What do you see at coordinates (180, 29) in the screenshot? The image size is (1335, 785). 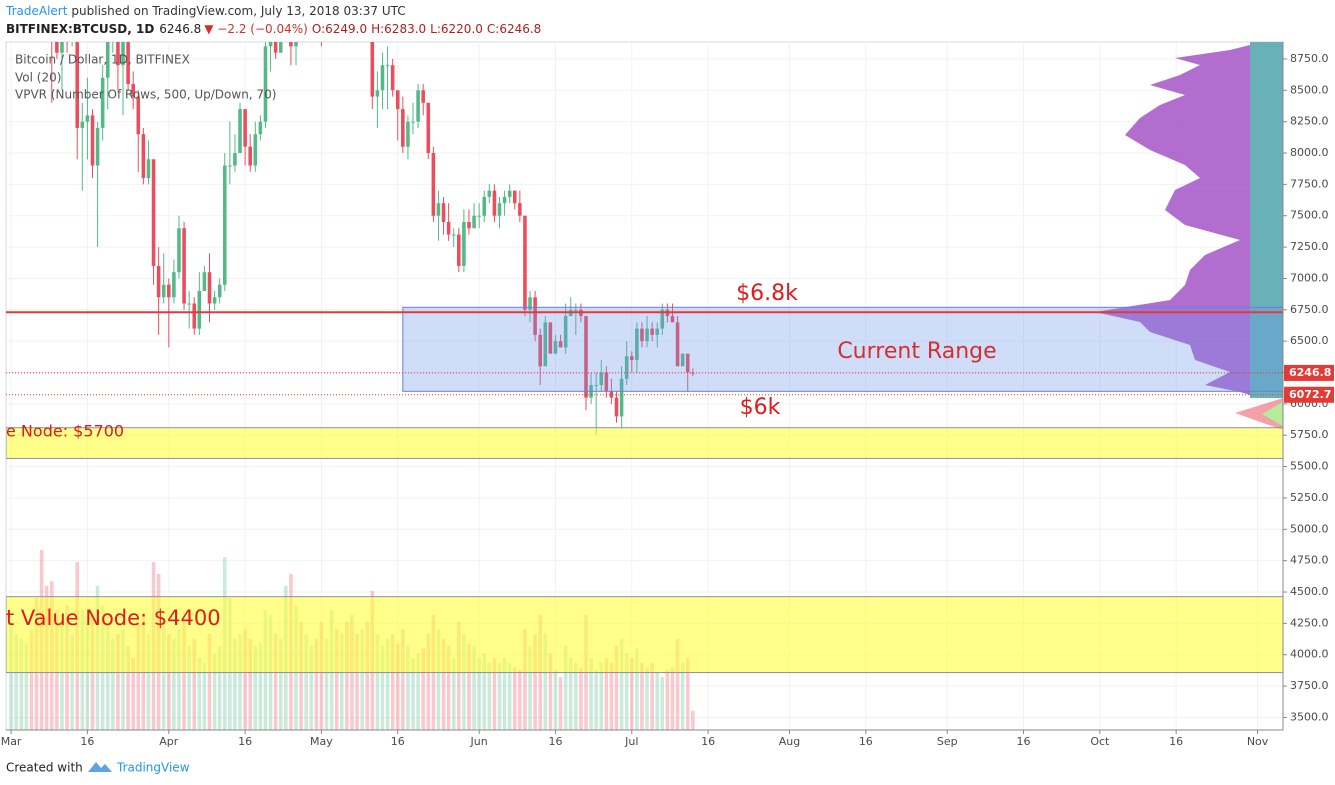 I see `last-price: 6246.8` at bounding box center [180, 29].